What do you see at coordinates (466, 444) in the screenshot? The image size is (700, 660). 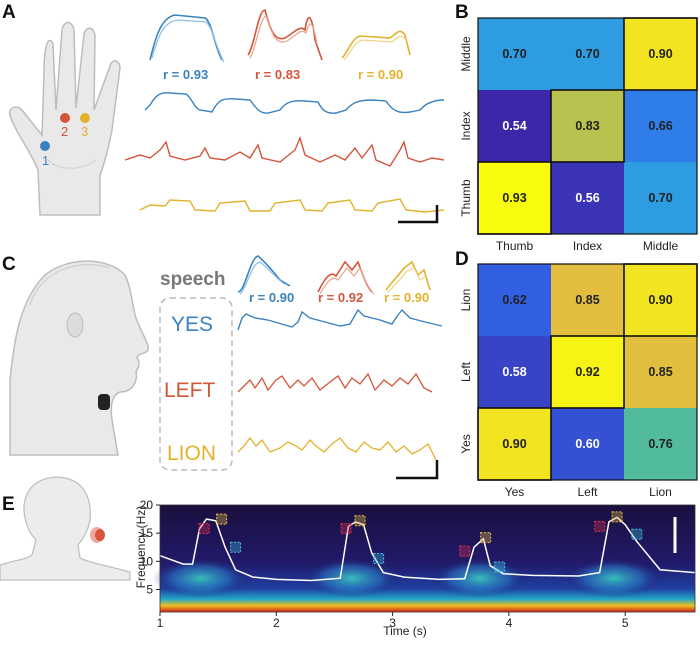 I see `heatmap-row-label: Yes` at bounding box center [466, 444].